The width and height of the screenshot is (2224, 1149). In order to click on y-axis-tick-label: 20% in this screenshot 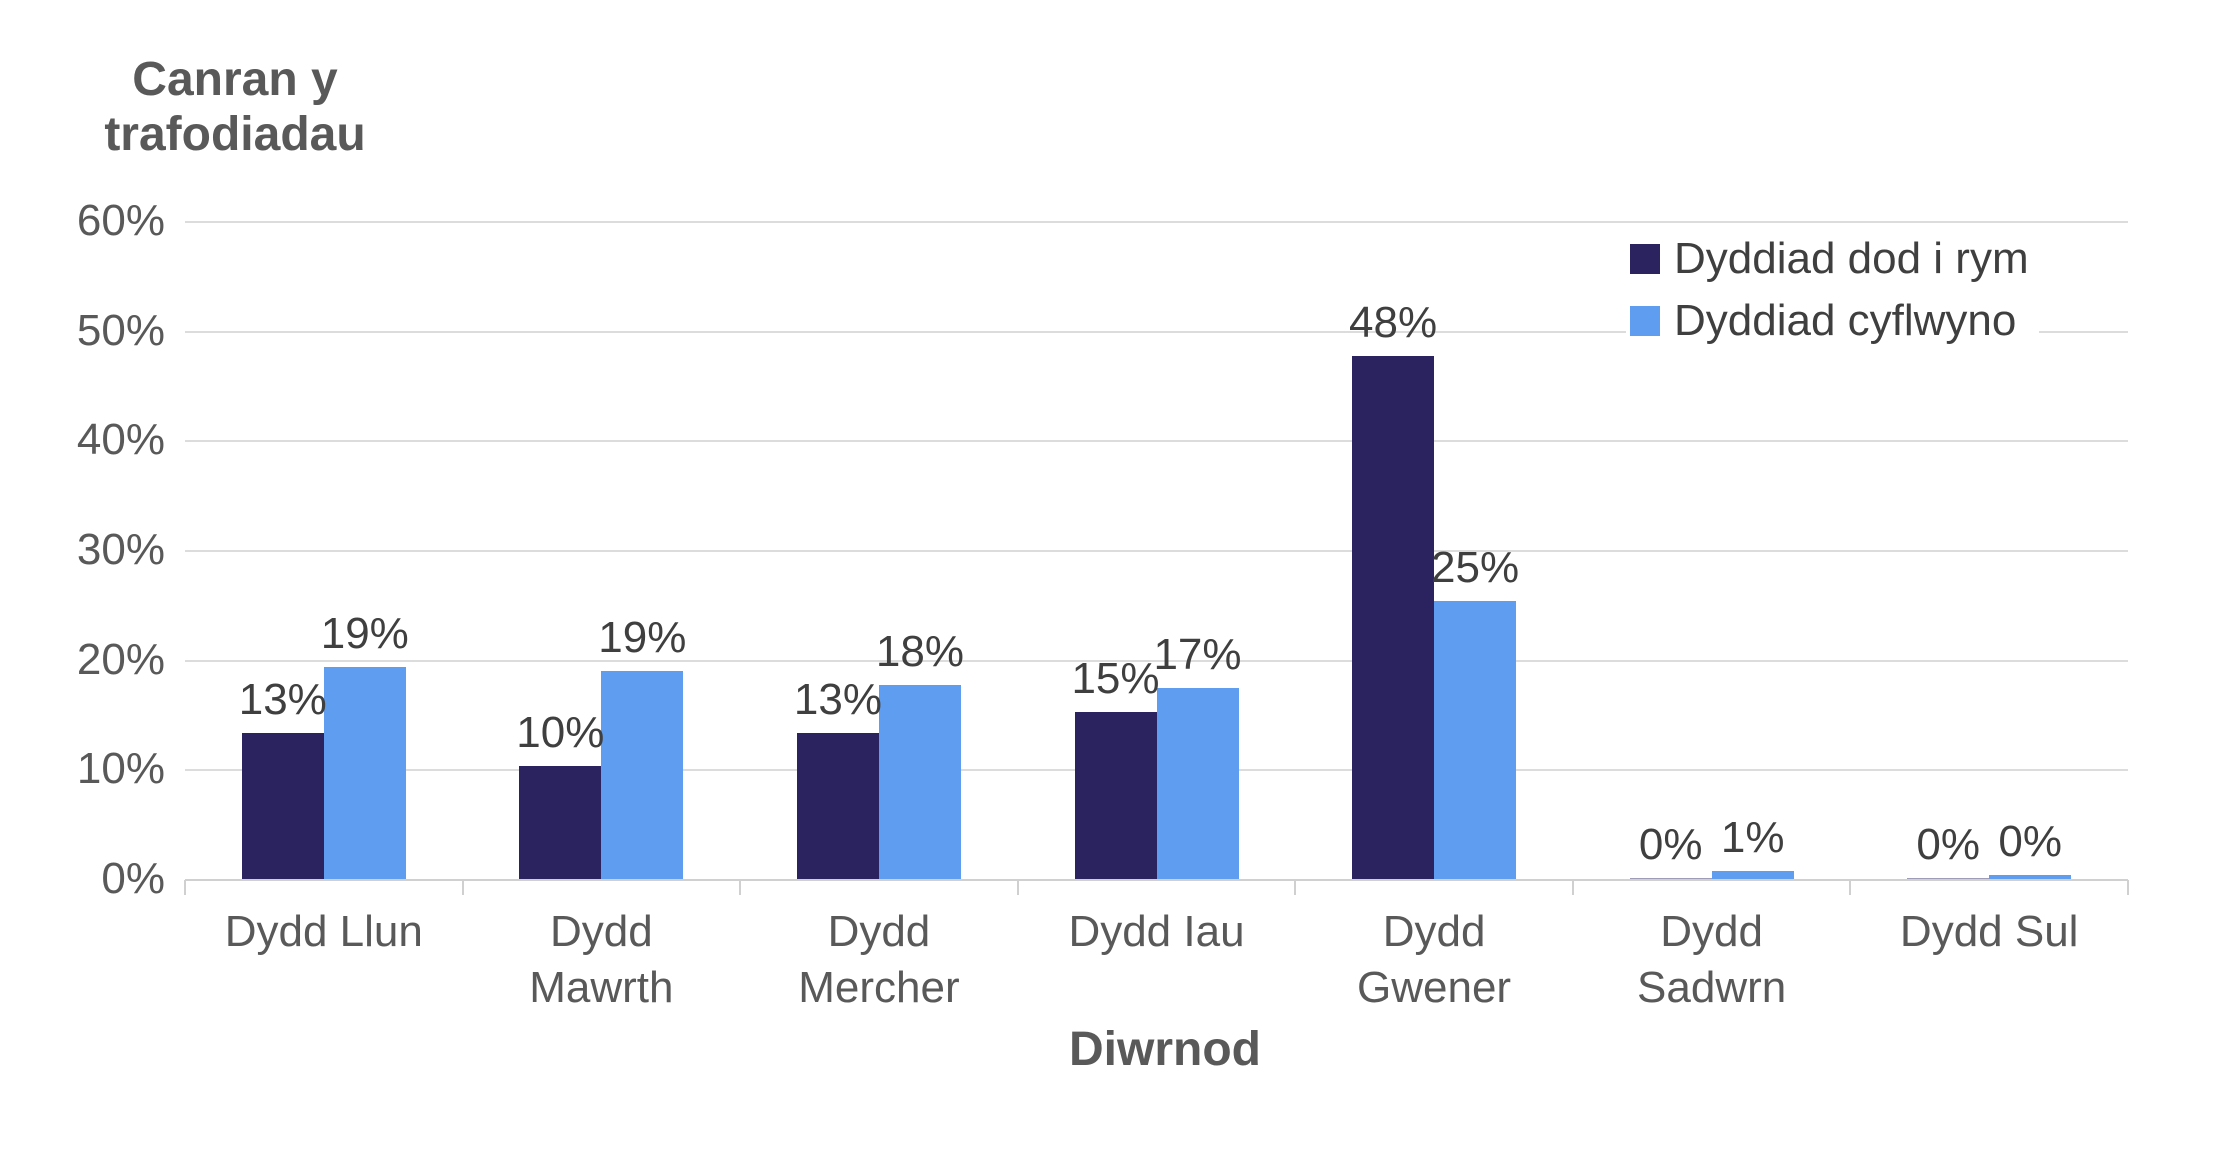, I will do `click(120, 659)`.